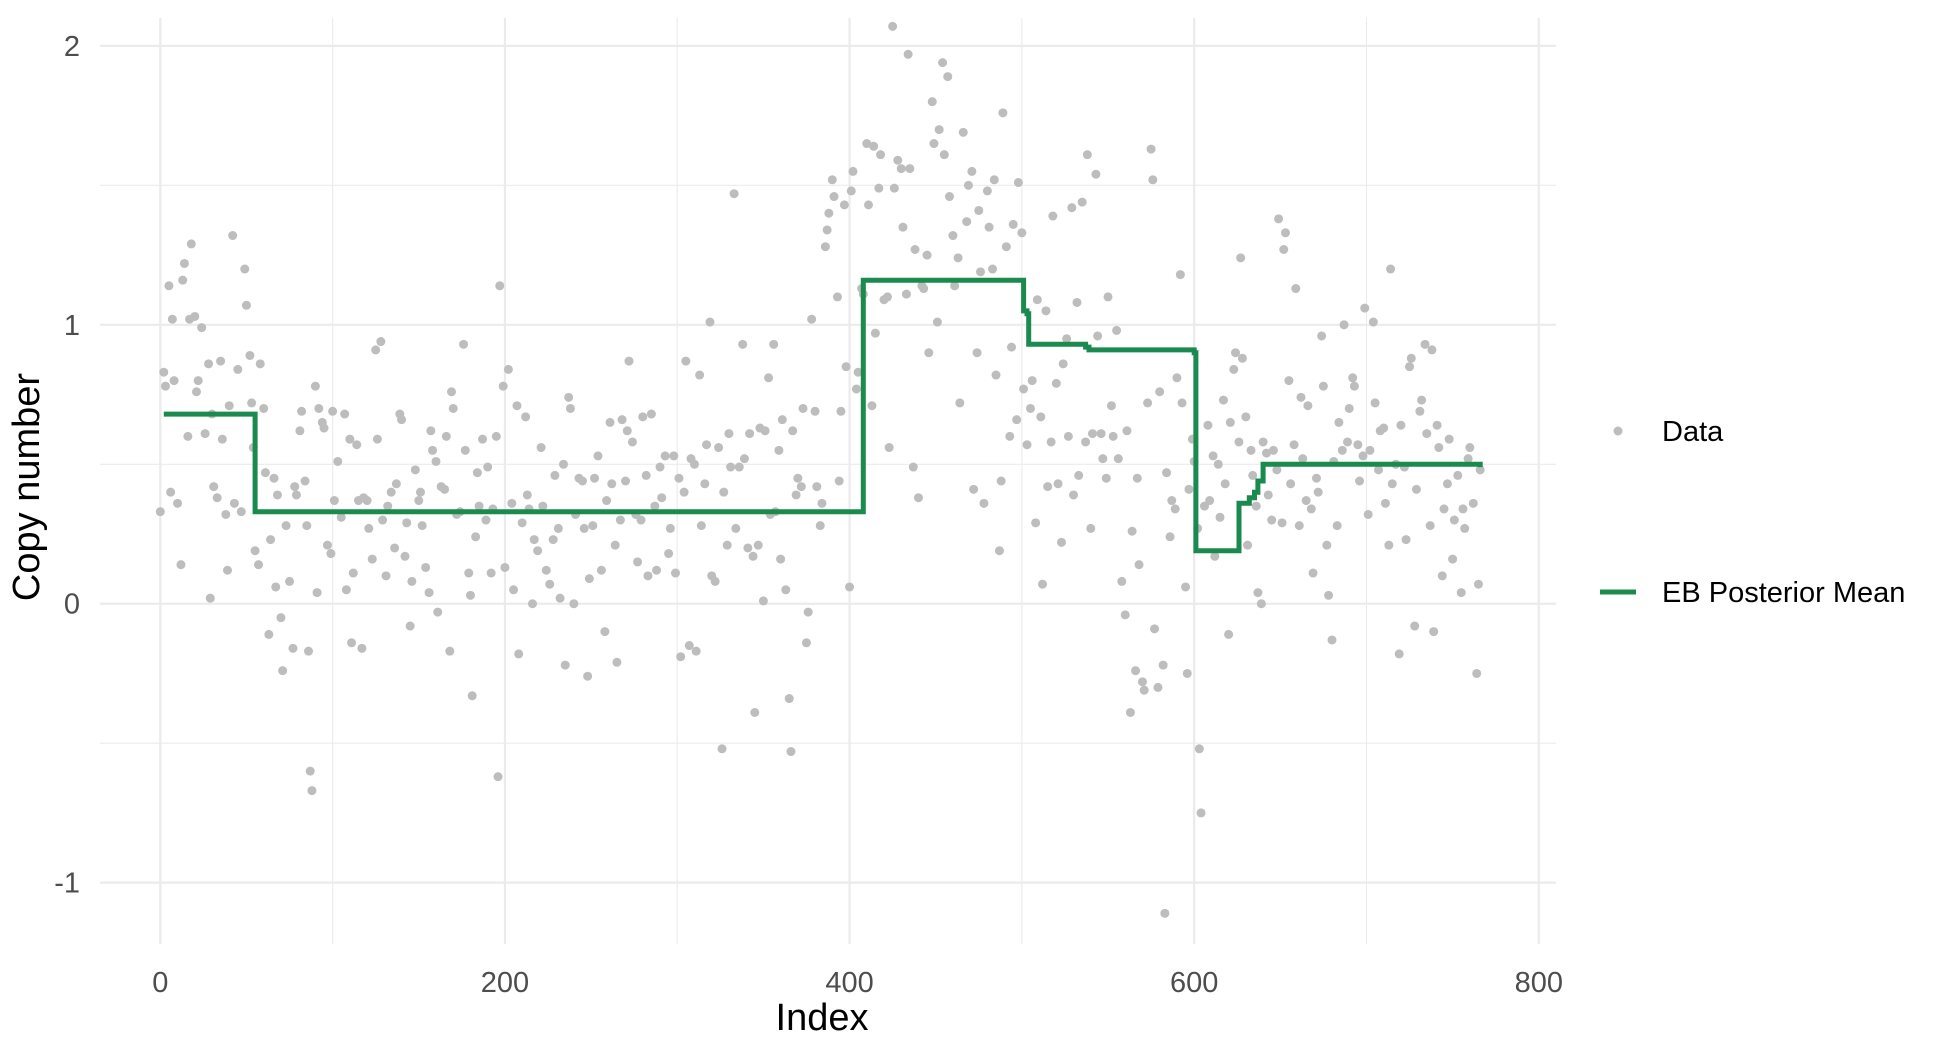 Image resolution: width=1936 pixels, height=1040 pixels. Describe the element at coordinates (67, 884) in the screenshot. I see `y-tick-label: -1` at that location.